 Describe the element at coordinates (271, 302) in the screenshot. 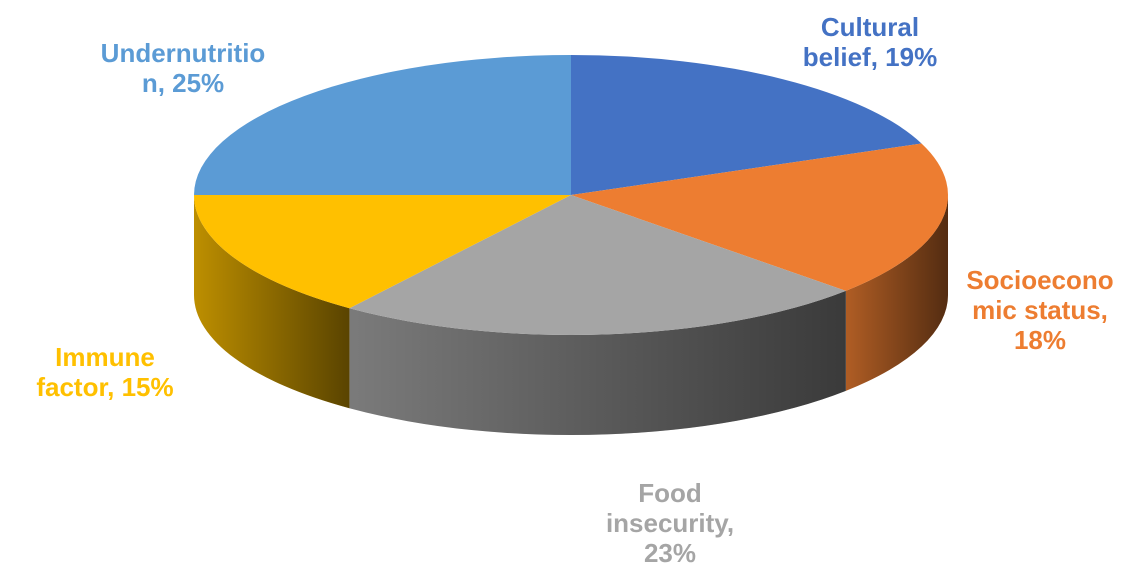

I see `pie-side-shade-immune-factor` at that location.